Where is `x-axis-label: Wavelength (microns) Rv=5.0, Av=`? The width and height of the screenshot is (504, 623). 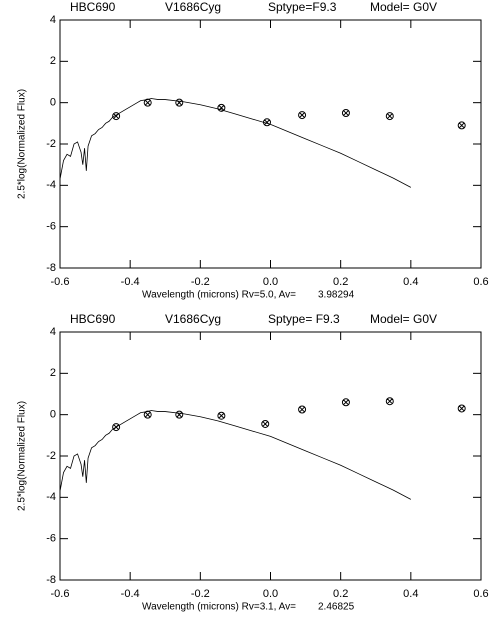
x-axis-label: Wavelength (microns) Rv=5.0, Av= is located at coordinates (219, 295).